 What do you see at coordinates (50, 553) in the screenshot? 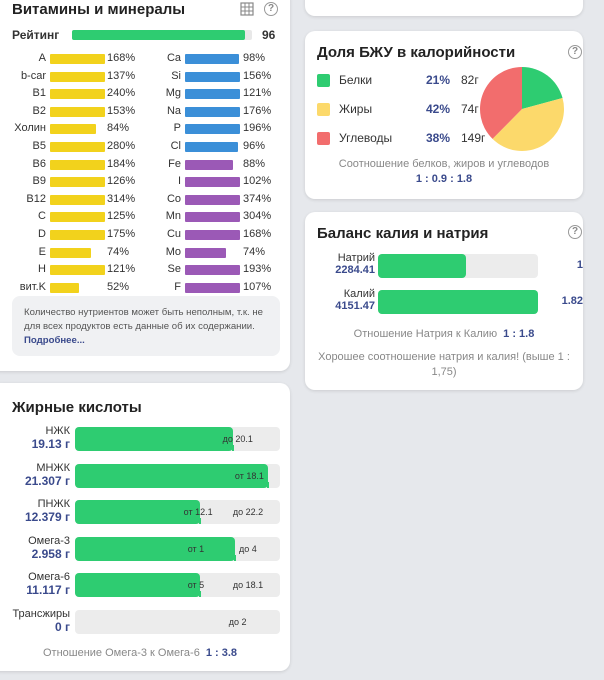
I see `fatty-acid-value: 2.958 г` at bounding box center [50, 553].